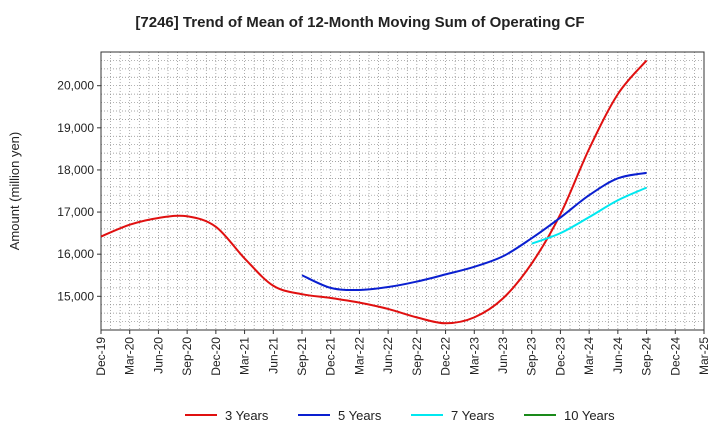 This screenshot has width=720, height=440. I want to click on x-tick-label: Sep-20, so click(187, 356).